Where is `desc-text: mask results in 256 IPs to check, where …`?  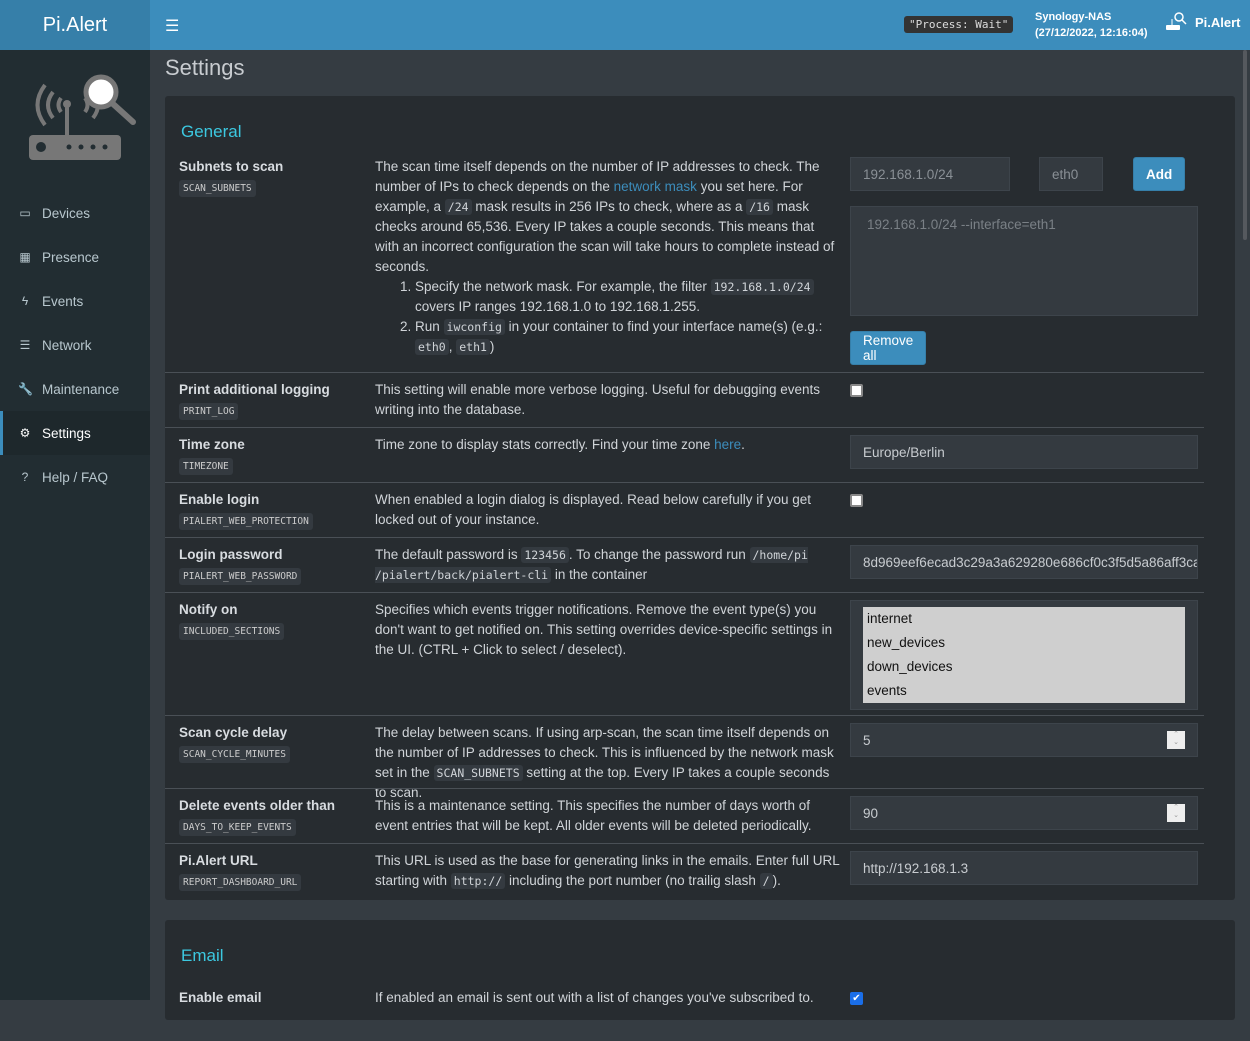
desc-text: mask results in 256 IPs to check, where … is located at coordinates (609, 206).